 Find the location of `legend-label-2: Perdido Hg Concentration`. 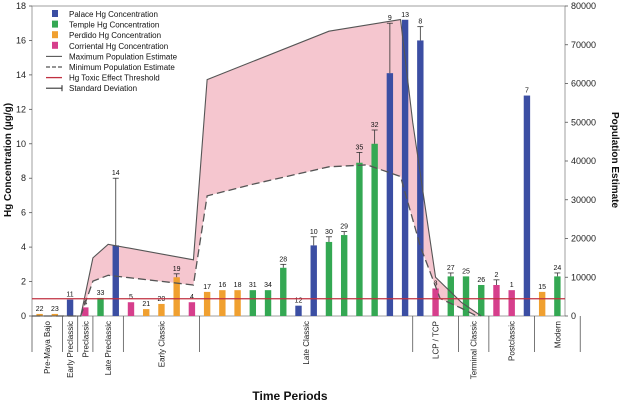

legend-label-2: Perdido Hg Concentration is located at coordinates (115, 35).